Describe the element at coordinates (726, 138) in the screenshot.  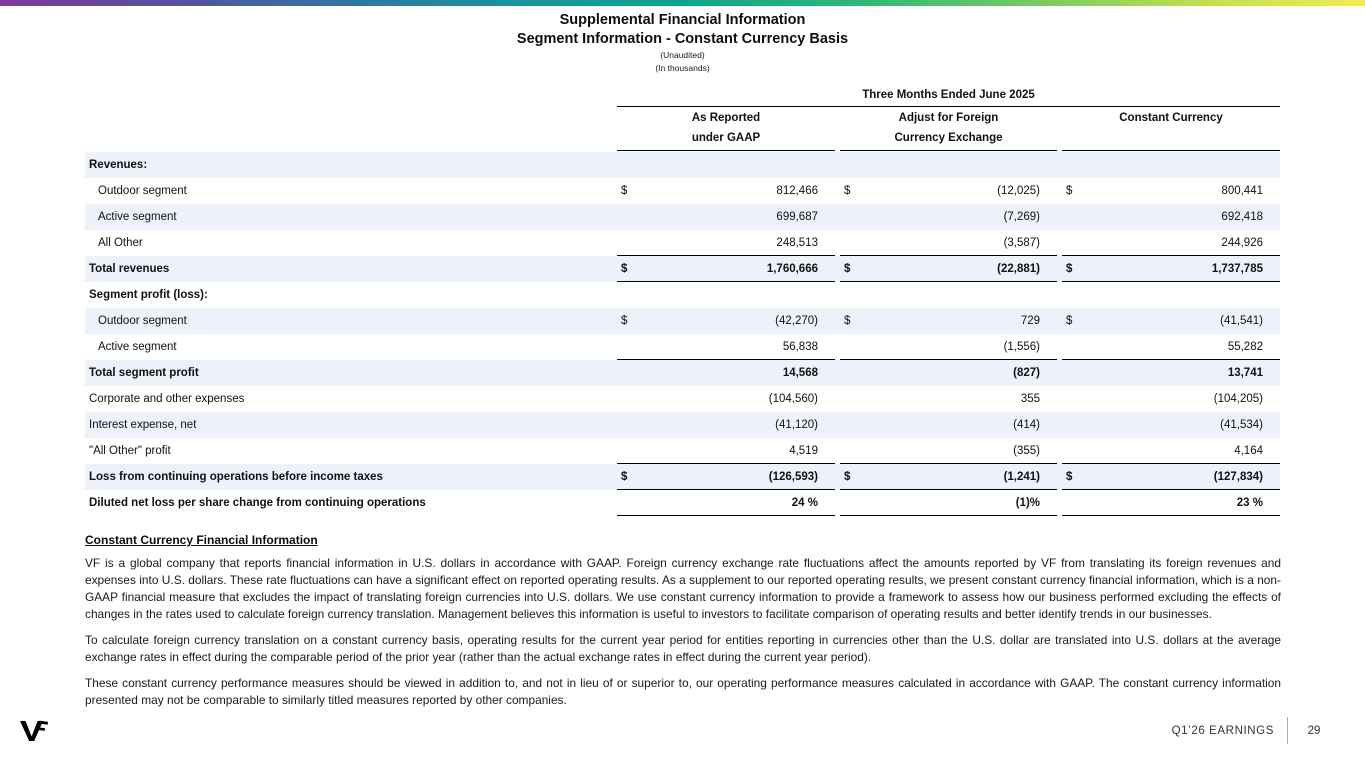
I see `column-header-line: under GAAP` at that location.